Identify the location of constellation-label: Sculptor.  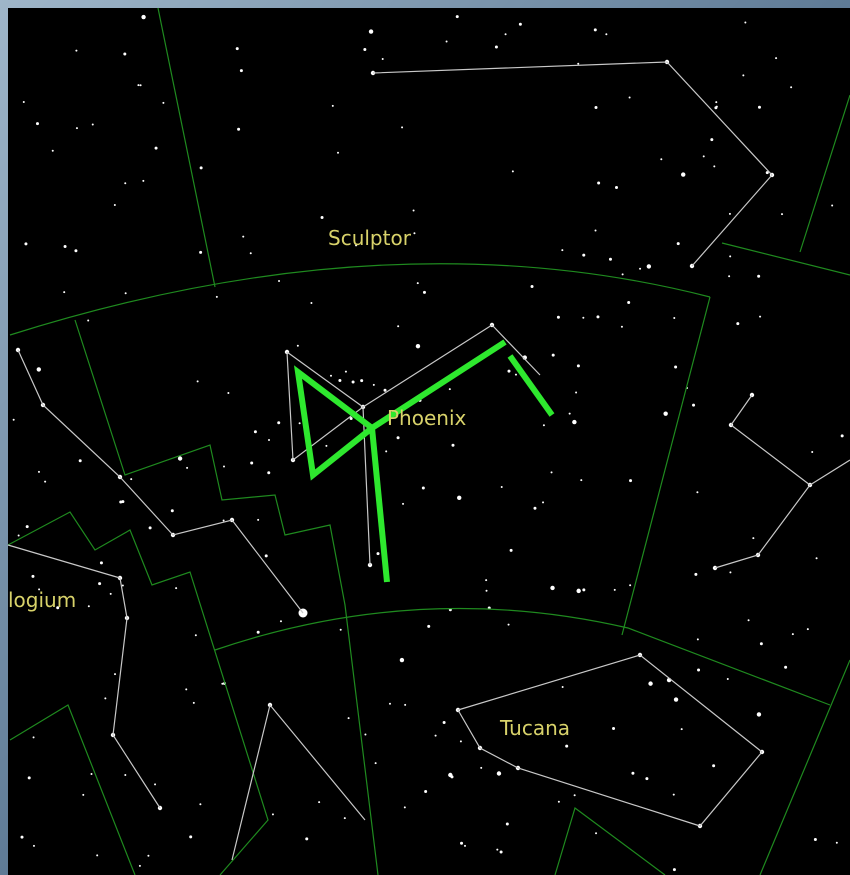
(370, 238).